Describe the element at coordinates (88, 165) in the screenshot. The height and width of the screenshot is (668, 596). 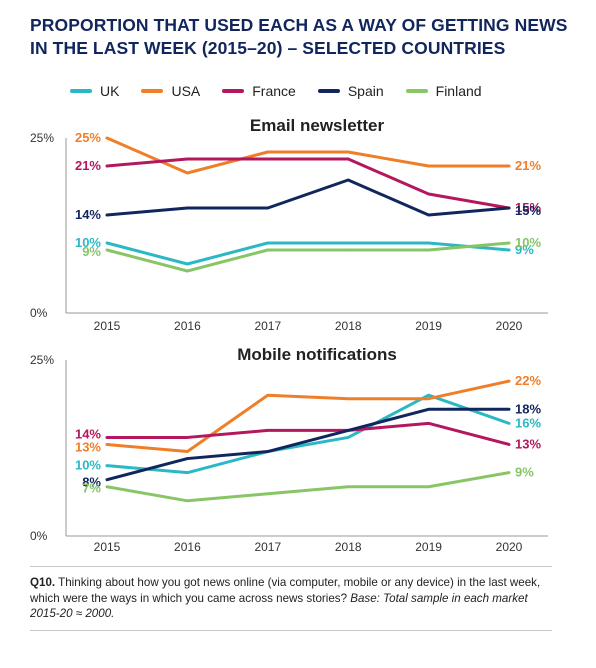
I see `start-label-france: 21%` at that location.